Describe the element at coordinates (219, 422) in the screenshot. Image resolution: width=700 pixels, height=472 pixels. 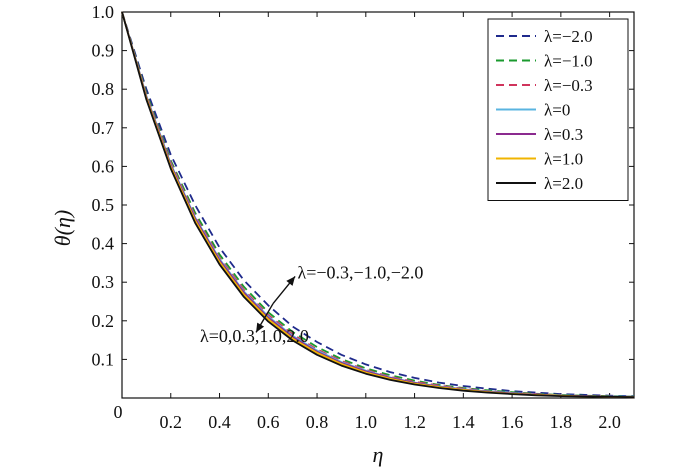
I see `x-tick-label: 0.4` at that location.